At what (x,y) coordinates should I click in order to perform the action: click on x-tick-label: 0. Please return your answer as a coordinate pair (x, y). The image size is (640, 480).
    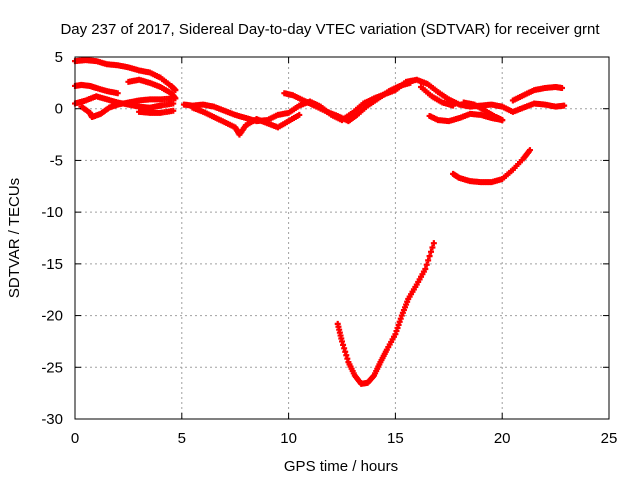
    Looking at the image, I should click on (75, 438).